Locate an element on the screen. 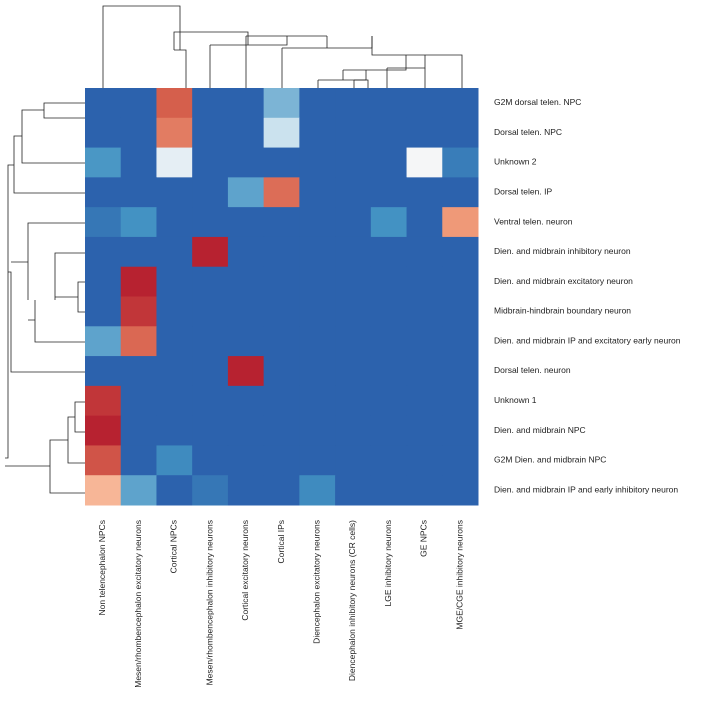  row-dendrogram is located at coordinates (45, 298).